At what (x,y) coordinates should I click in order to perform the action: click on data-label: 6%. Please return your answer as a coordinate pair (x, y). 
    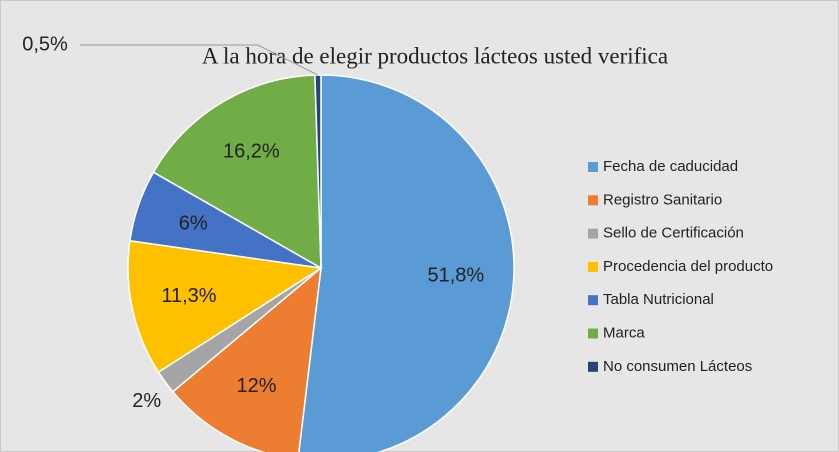
    Looking at the image, I should click on (193, 223).